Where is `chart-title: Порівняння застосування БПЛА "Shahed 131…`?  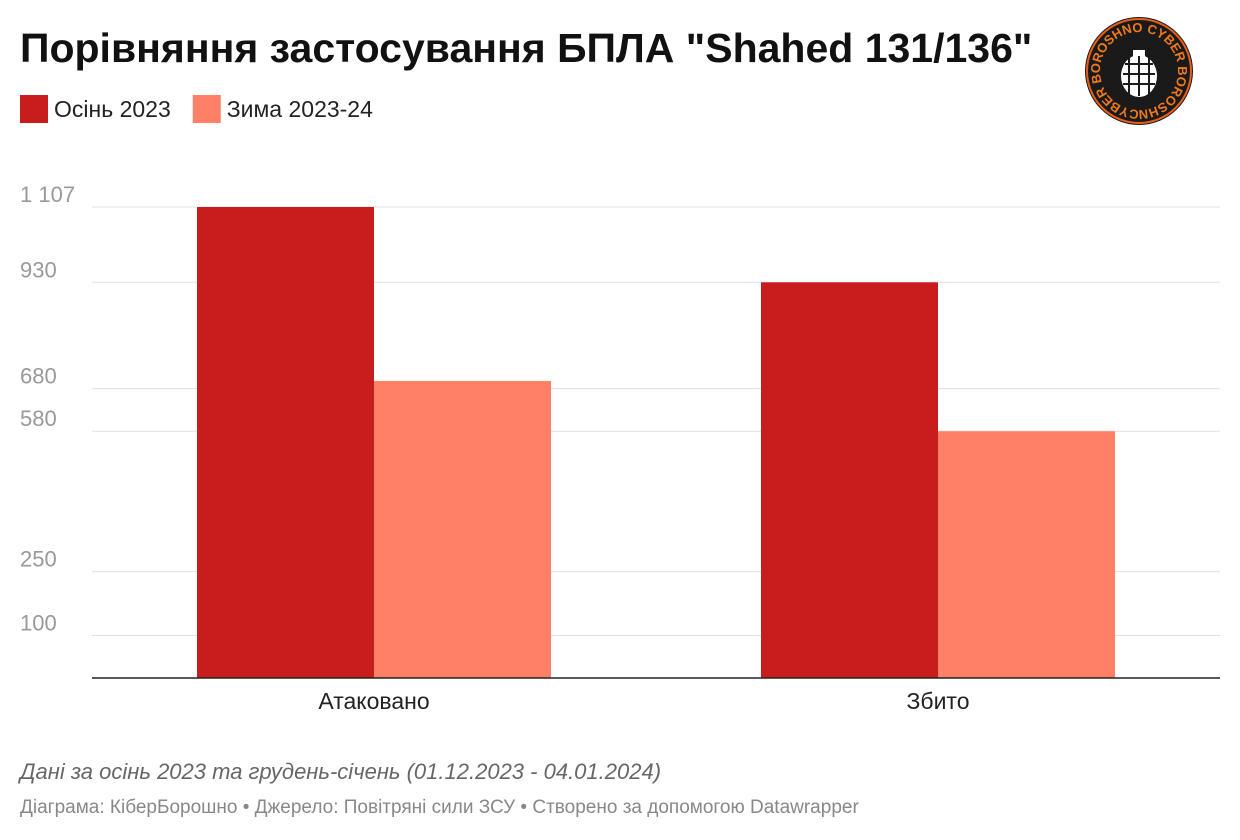
chart-title: Порівняння застосування БПЛА "Shahed 131… is located at coordinates (526, 48).